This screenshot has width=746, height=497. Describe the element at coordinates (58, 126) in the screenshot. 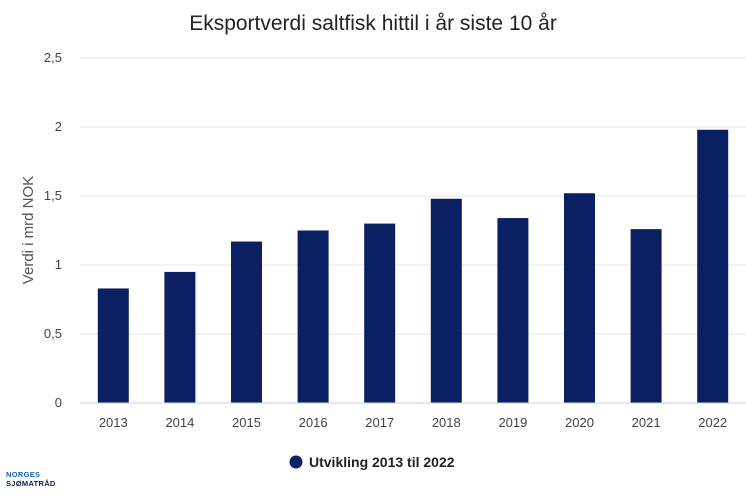

I see `y-tick-label: 2` at that location.